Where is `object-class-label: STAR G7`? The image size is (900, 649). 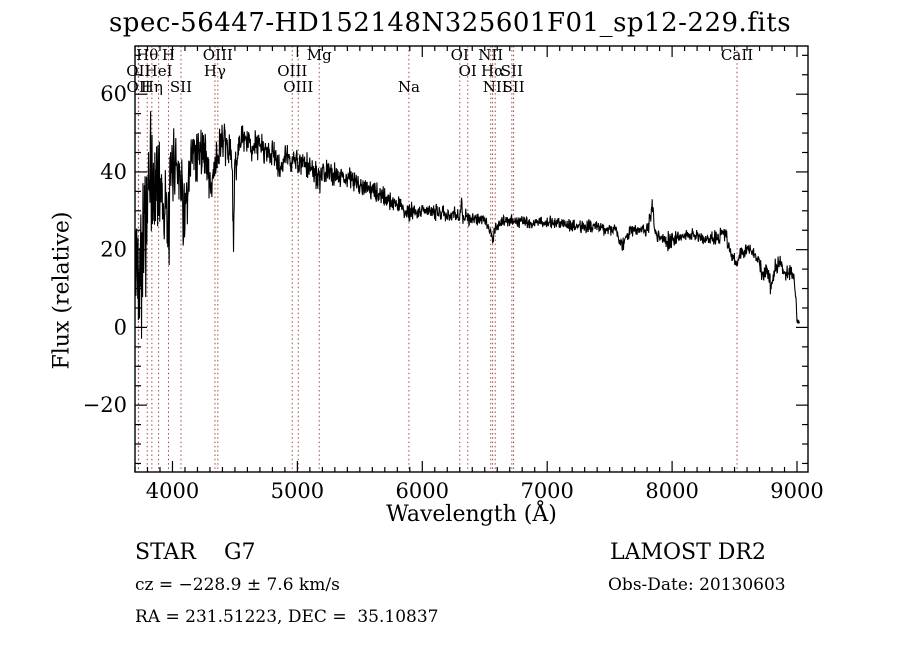 object-class-label: STAR G7 is located at coordinates (195, 552).